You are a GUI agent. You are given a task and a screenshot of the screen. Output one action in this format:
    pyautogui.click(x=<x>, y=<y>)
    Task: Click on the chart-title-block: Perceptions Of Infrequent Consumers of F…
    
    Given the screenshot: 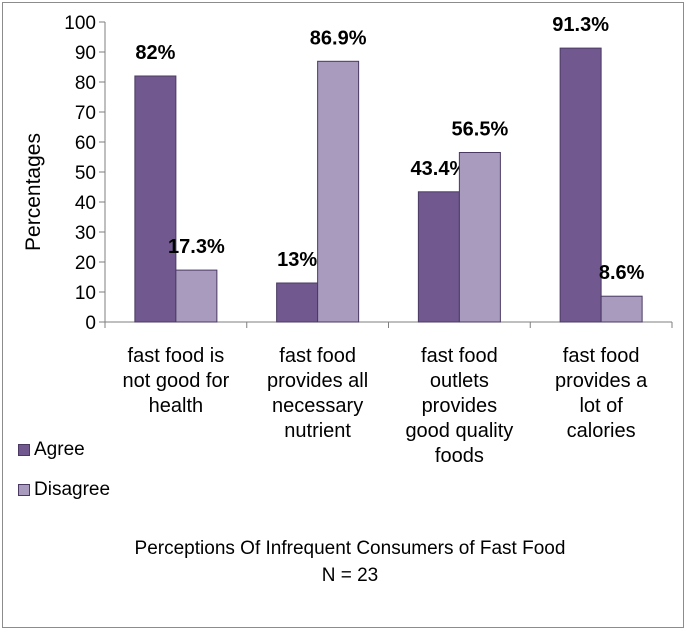 What is the action you would take?
    pyautogui.click(x=350, y=562)
    